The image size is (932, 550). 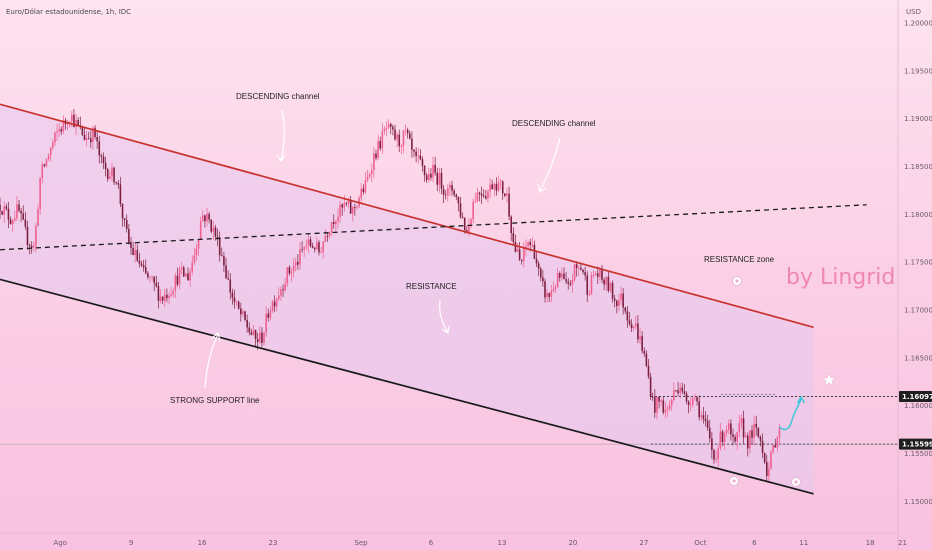 What do you see at coordinates (572, 543) in the screenshot?
I see `time-tick-label: 20` at bounding box center [572, 543].